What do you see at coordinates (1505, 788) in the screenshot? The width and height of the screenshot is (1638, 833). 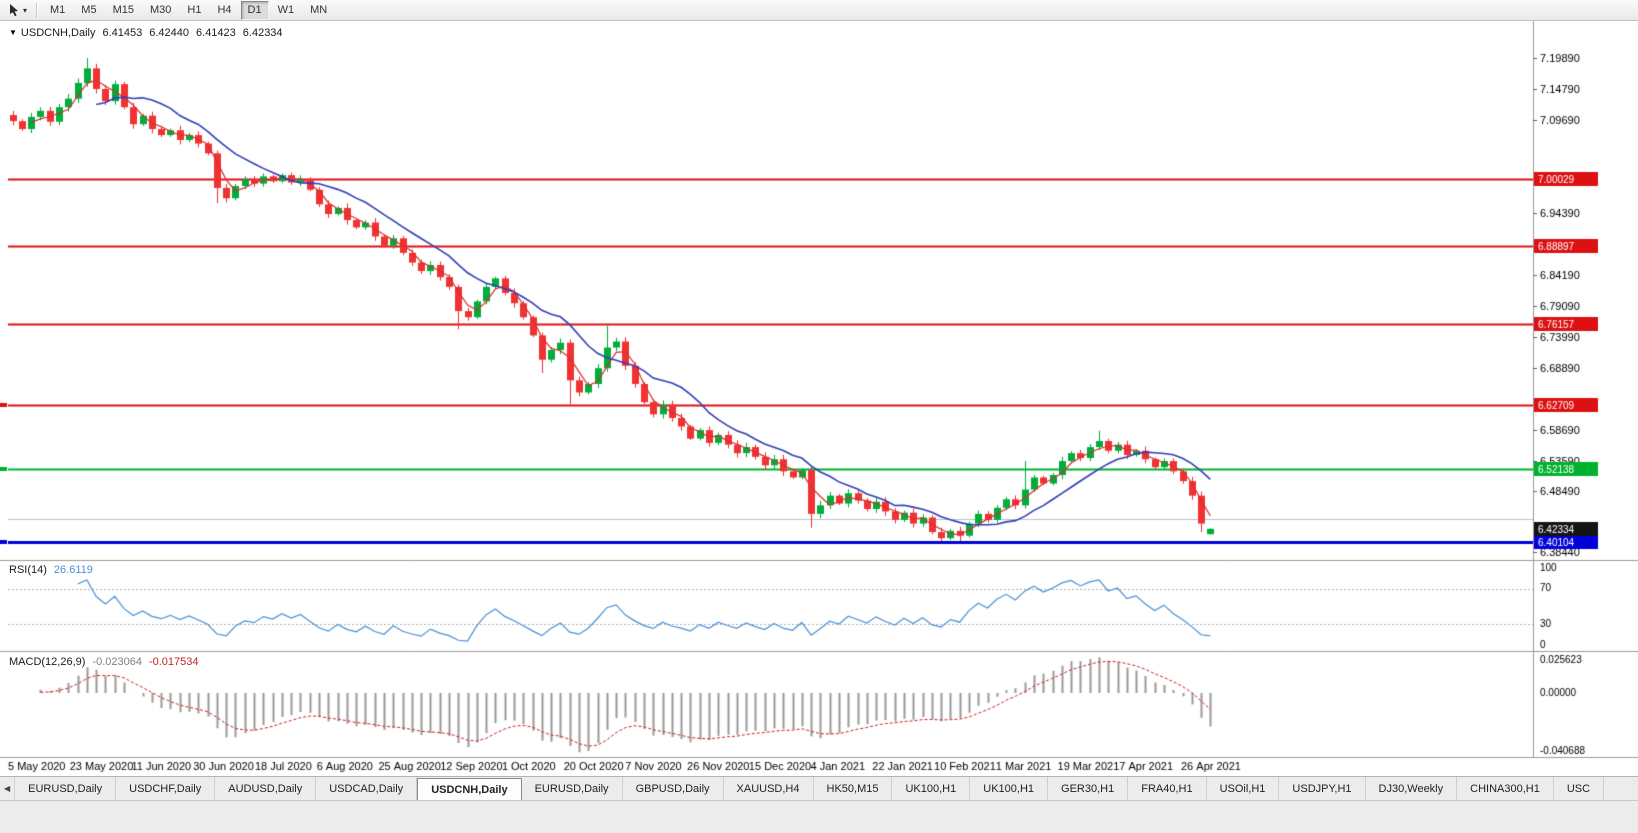 I see `chart-tab-16-china300-h1: CHINA300,H1` at bounding box center [1505, 788].